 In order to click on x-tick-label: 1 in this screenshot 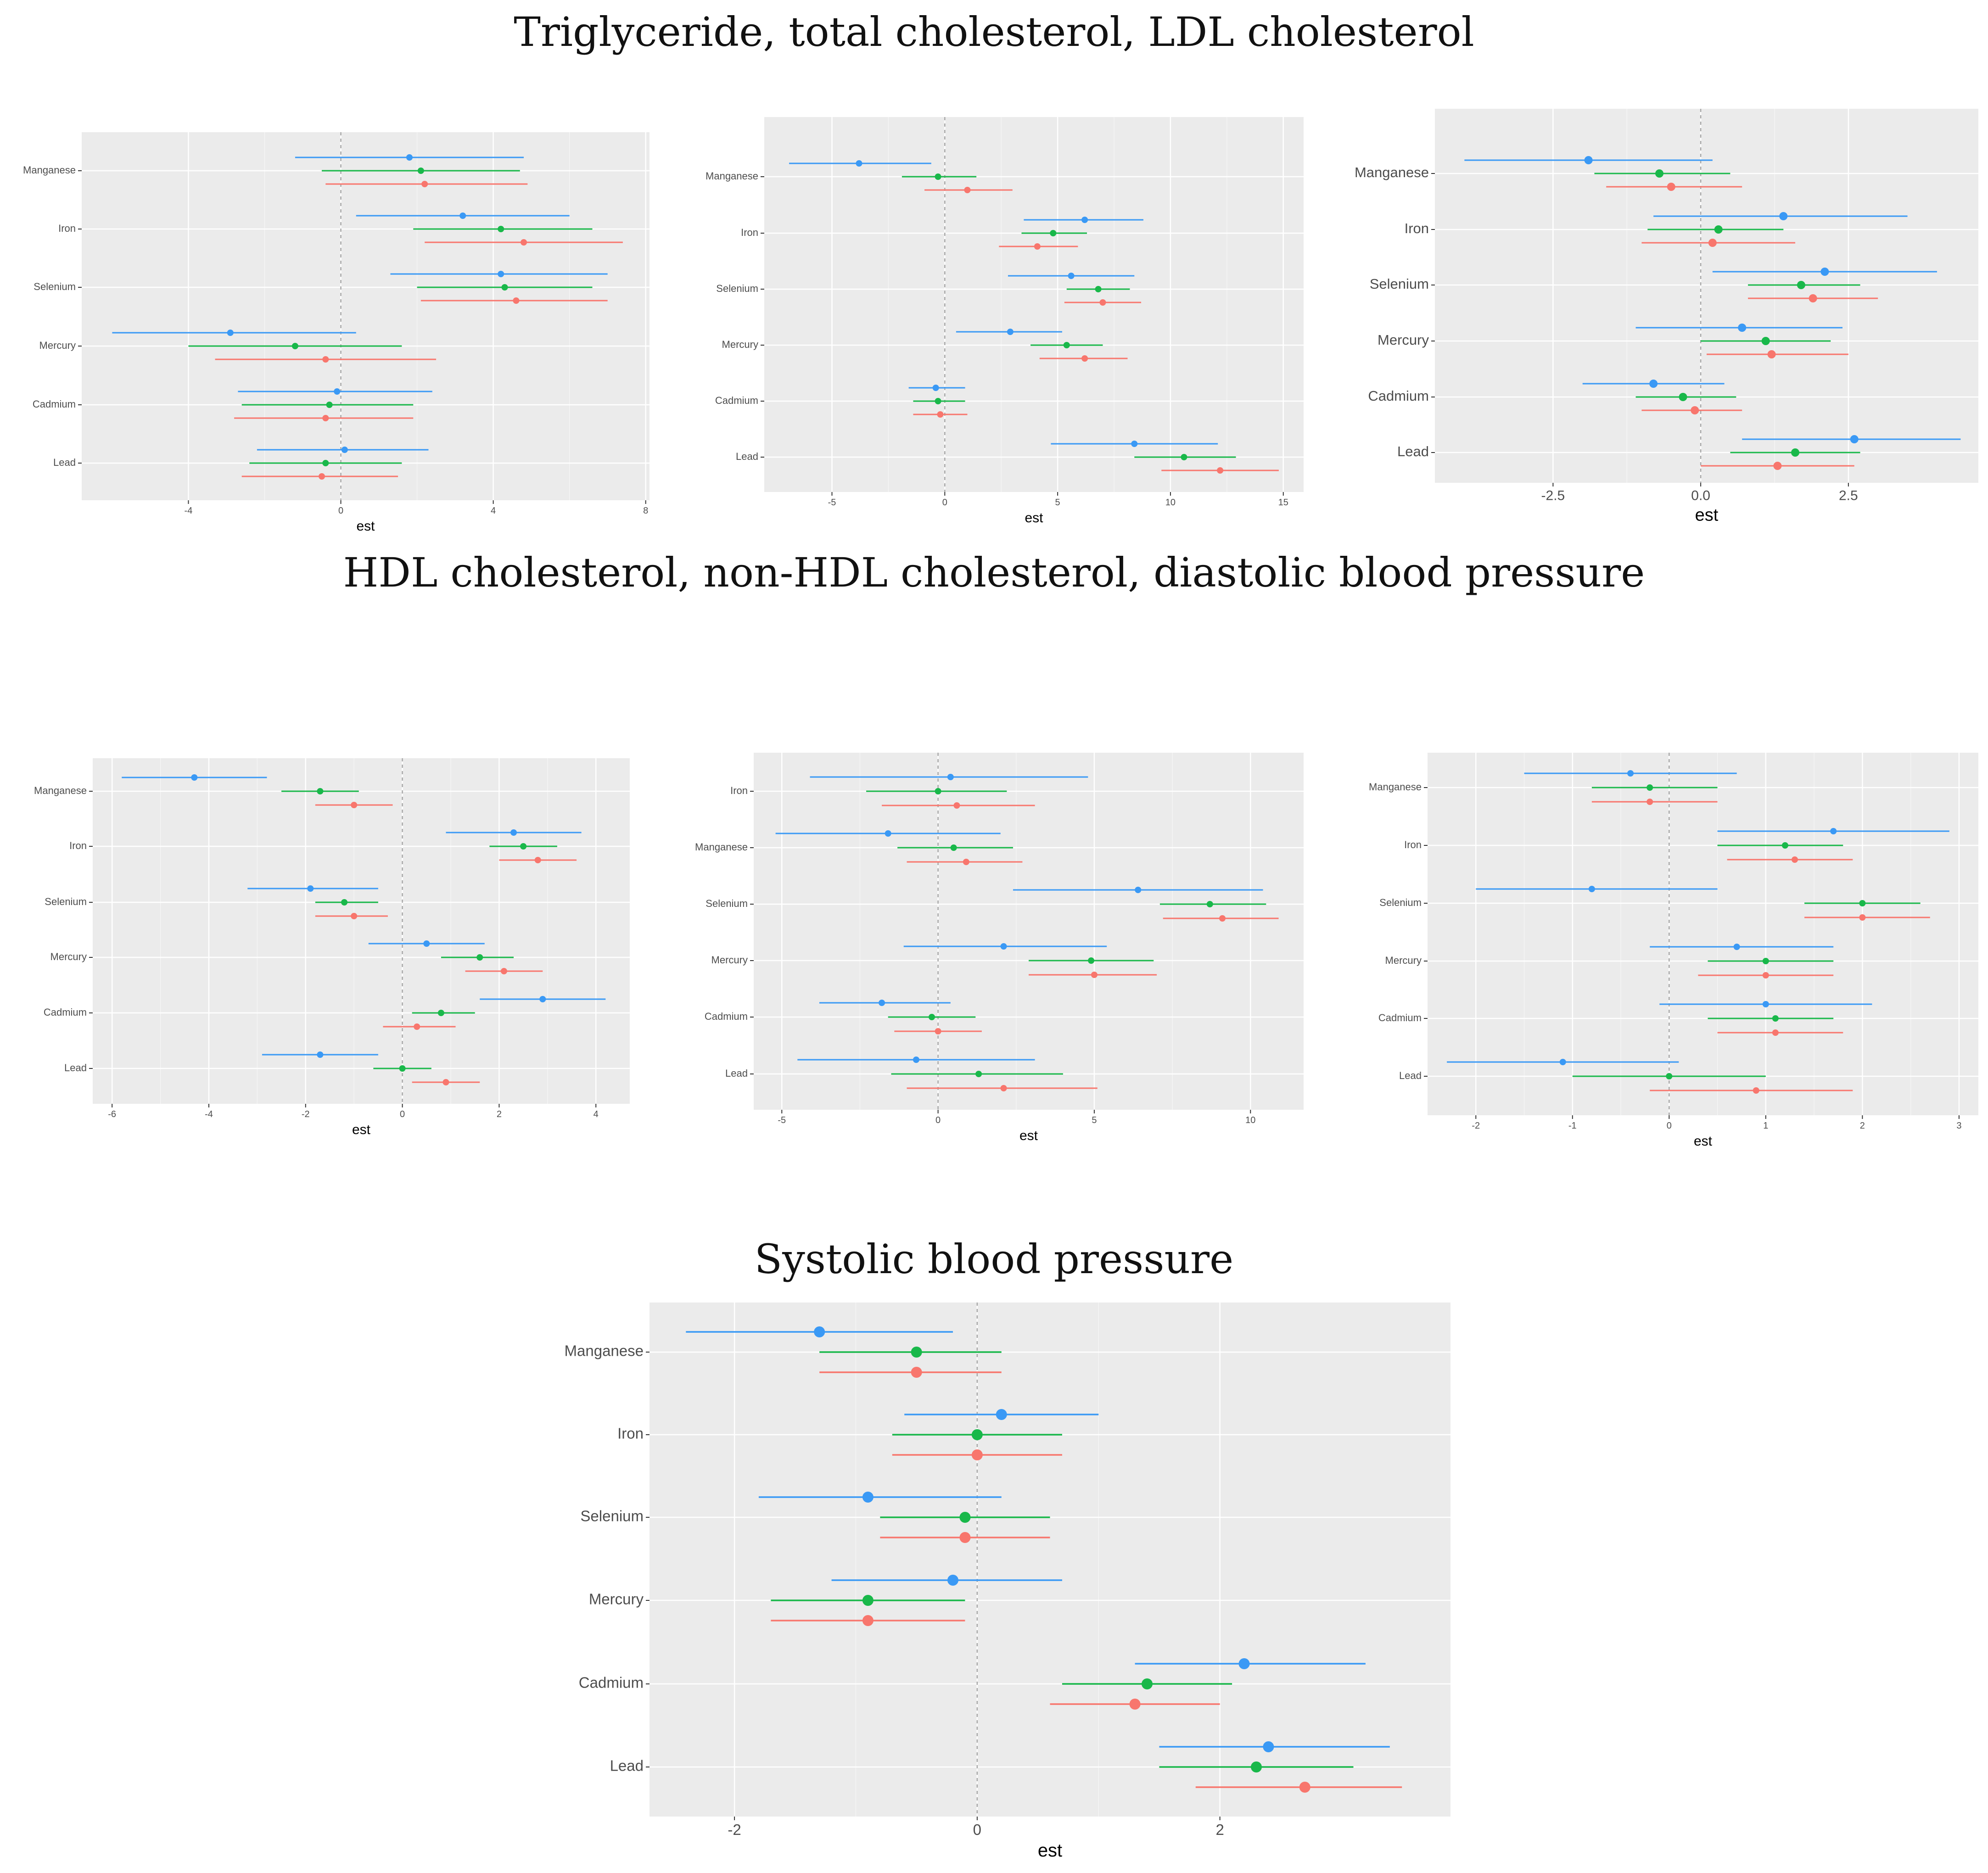, I will do `click(1765, 1126)`.